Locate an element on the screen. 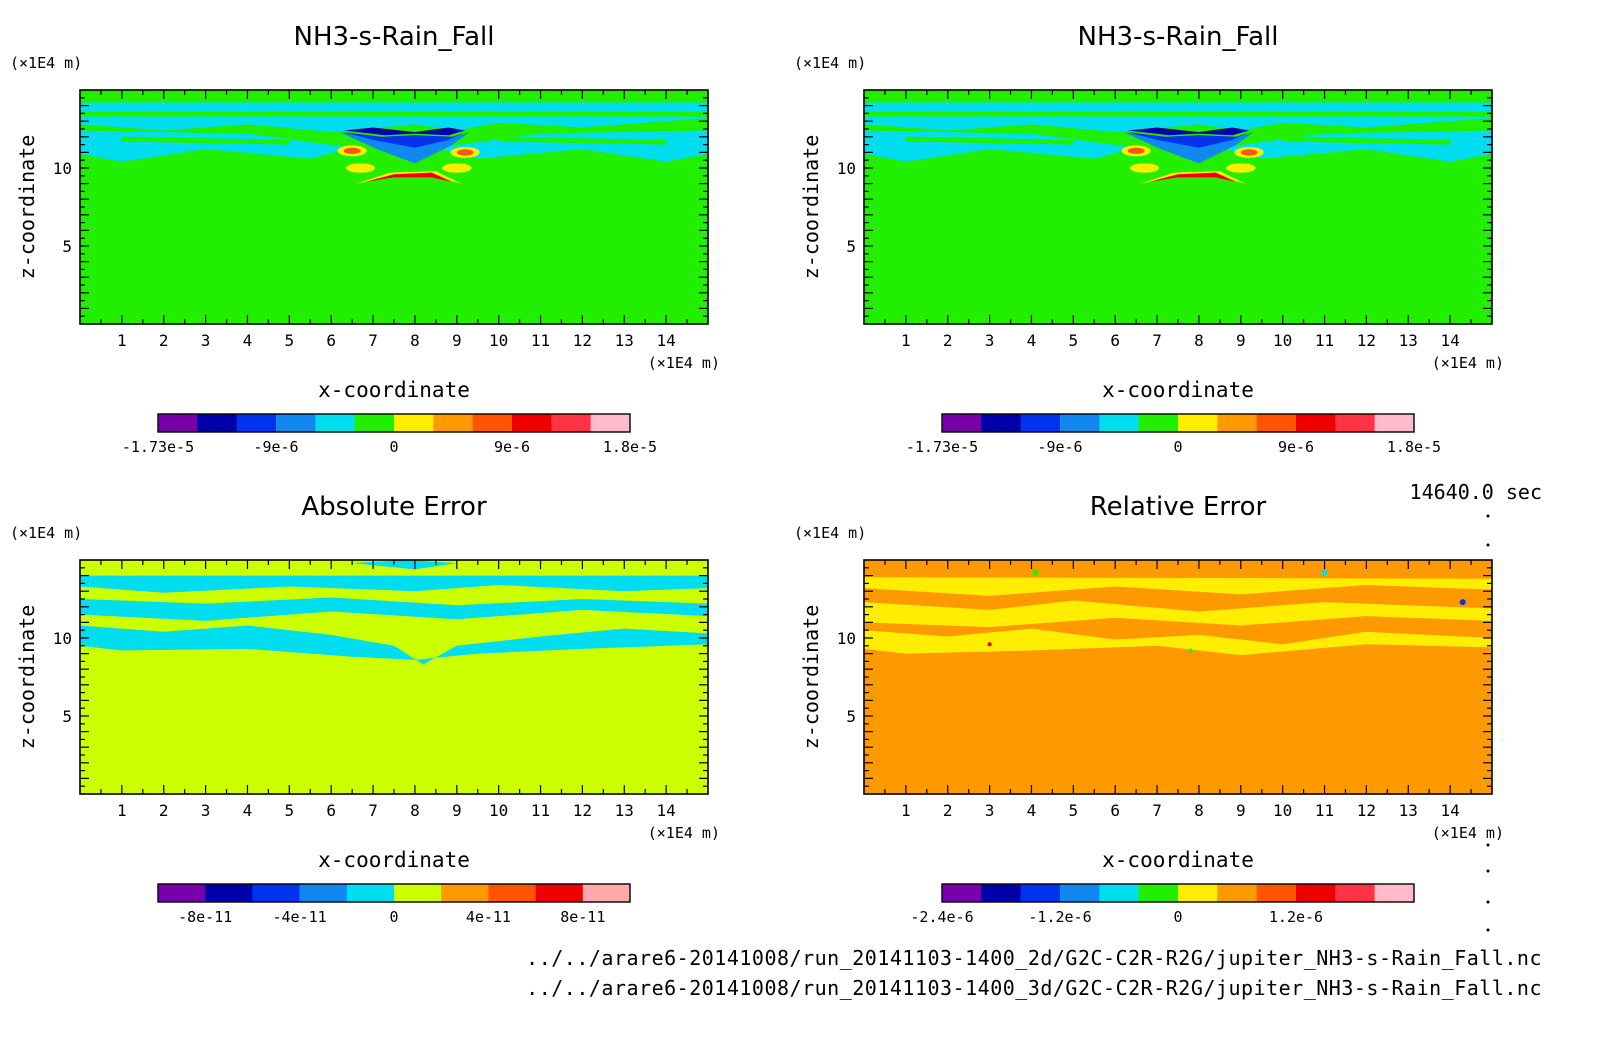  colorbar-label: -4e-11 is located at coordinates (300, 917).